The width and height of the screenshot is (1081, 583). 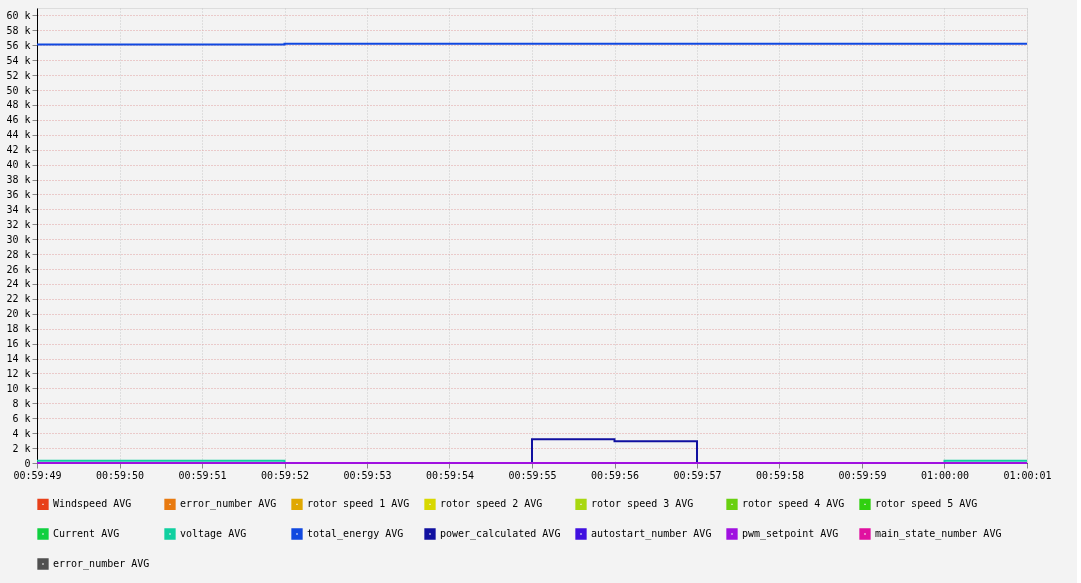 What do you see at coordinates (92, 504) in the screenshot?
I see `legend-label: Windspeed AVG` at bounding box center [92, 504].